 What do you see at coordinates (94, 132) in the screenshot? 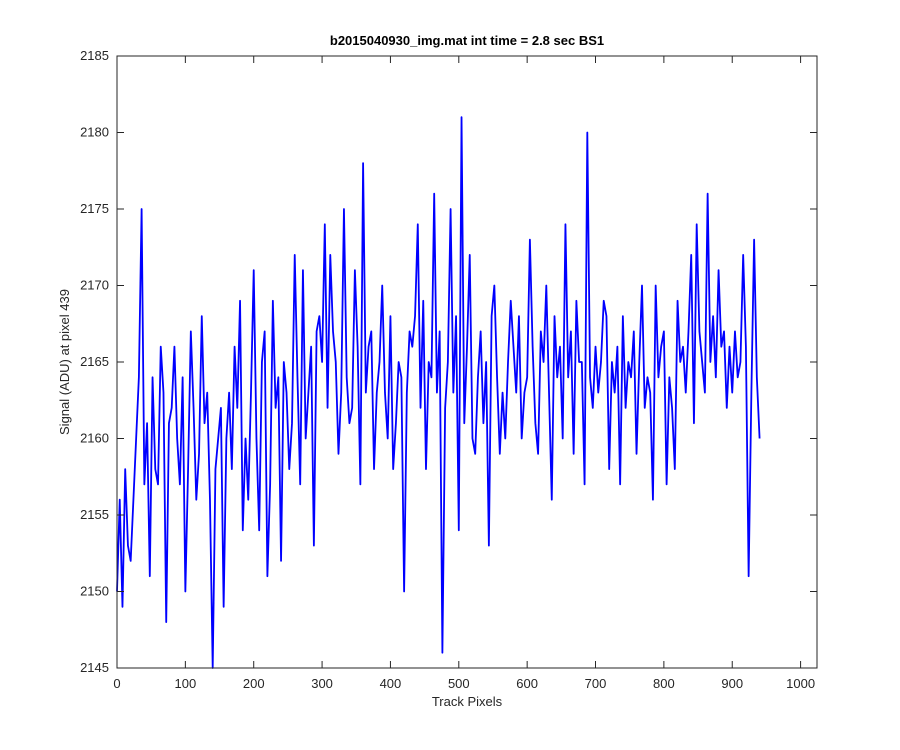
I see `y-tick-label: 2180` at bounding box center [94, 132].